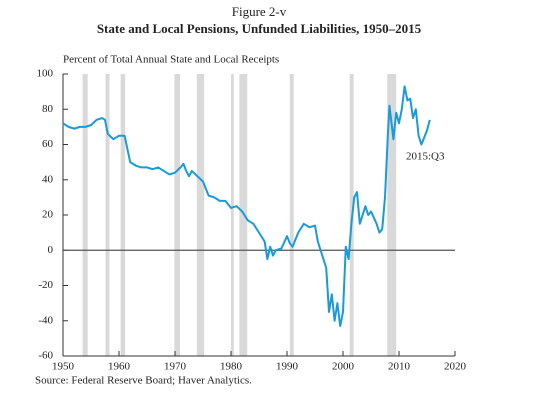 This screenshot has height=403, width=550. Describe the element at coordinates (175, 367) in the screenshot. I see `x-tick-label: 1970` at that location.